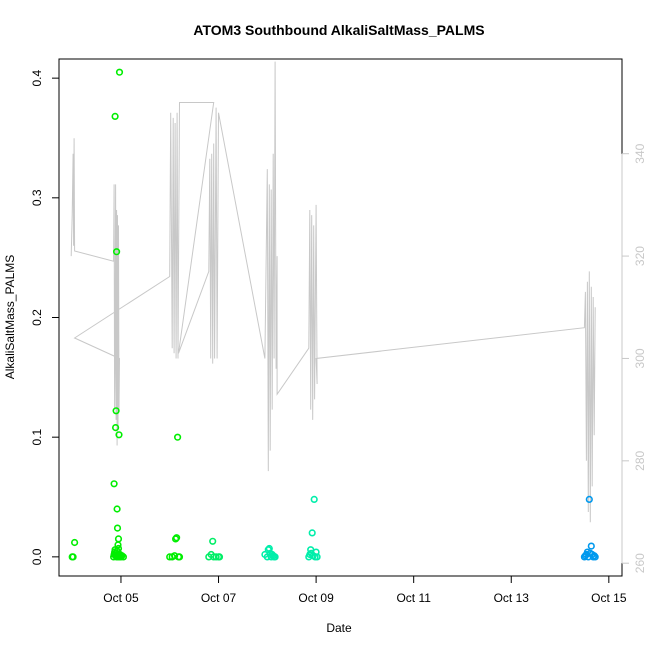  I want to click on y-axis: 0.0 0.1 0.2 0.3 0.4, so click(45, 317).